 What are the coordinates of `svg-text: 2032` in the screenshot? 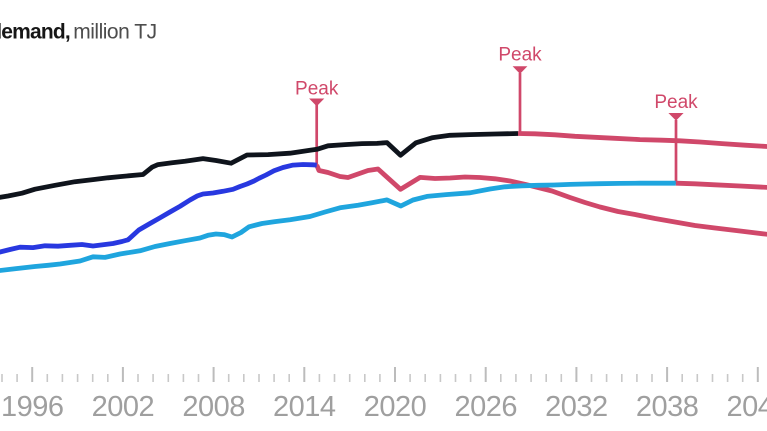 It's located at (576, 407).